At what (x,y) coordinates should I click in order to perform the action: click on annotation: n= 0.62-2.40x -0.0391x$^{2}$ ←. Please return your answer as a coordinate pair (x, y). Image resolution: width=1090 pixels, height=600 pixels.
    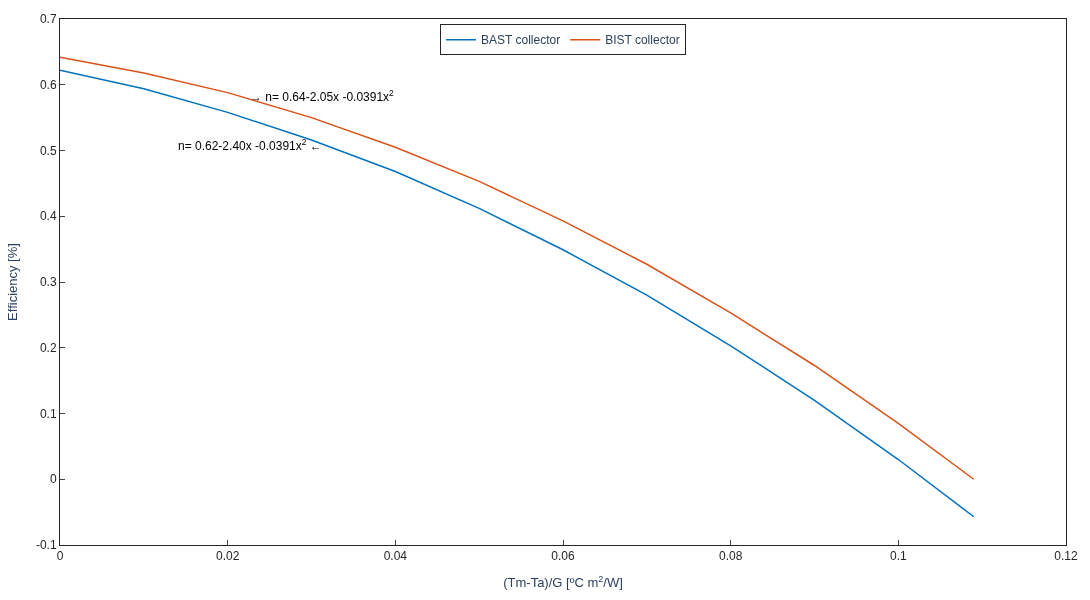
    Looking at the image, I should click on (250, 145).